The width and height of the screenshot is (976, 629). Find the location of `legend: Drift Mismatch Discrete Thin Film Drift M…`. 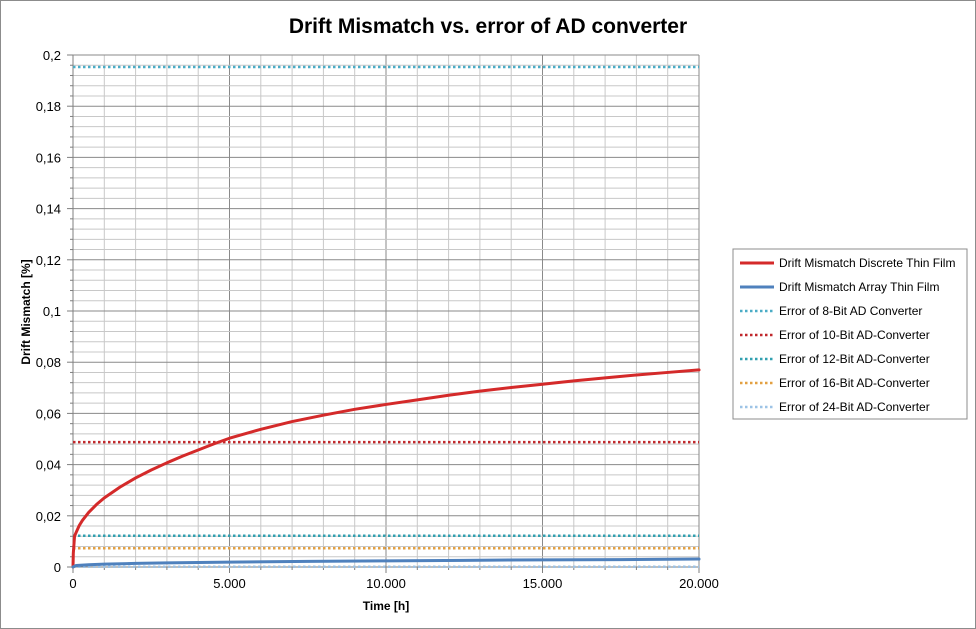

legend: Drift Mismatch Discrete Thin Film Drift M… is located at coordinates (850, 334).